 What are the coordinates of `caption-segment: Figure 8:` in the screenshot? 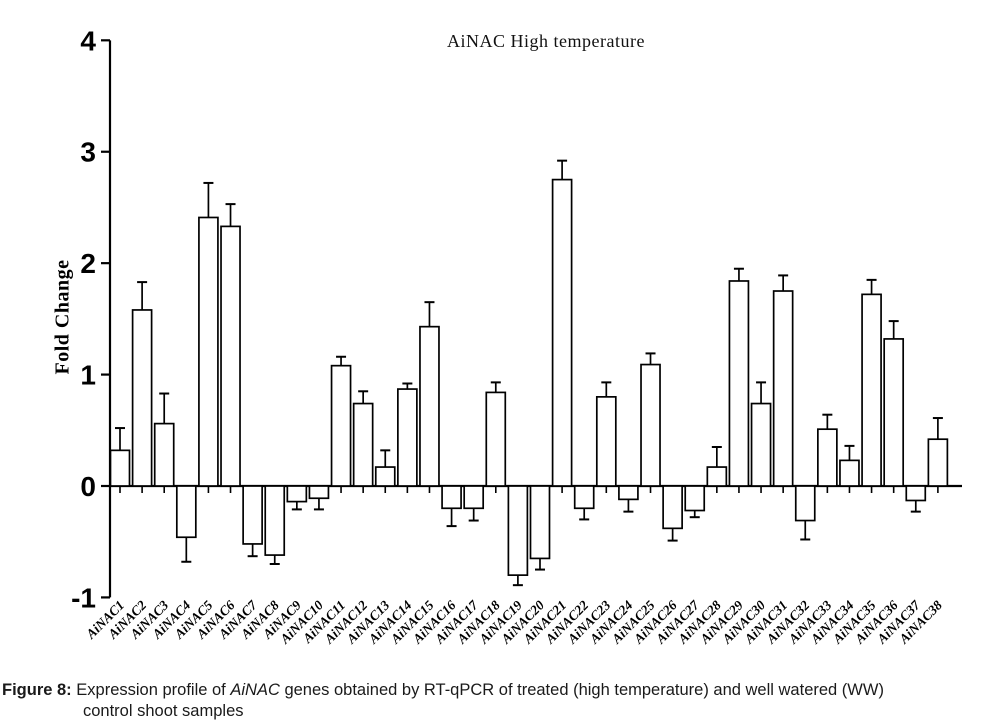 It's located at (37, 690).